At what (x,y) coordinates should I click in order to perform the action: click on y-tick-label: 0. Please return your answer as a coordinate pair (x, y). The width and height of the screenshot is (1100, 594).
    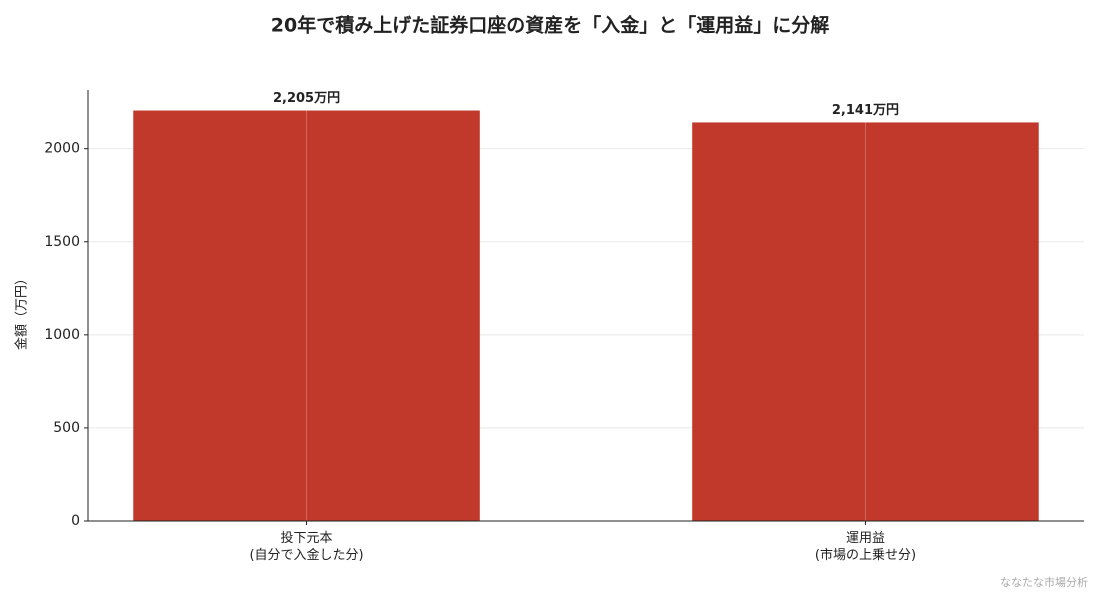
    Looking at the image, I should click on (75, 521).